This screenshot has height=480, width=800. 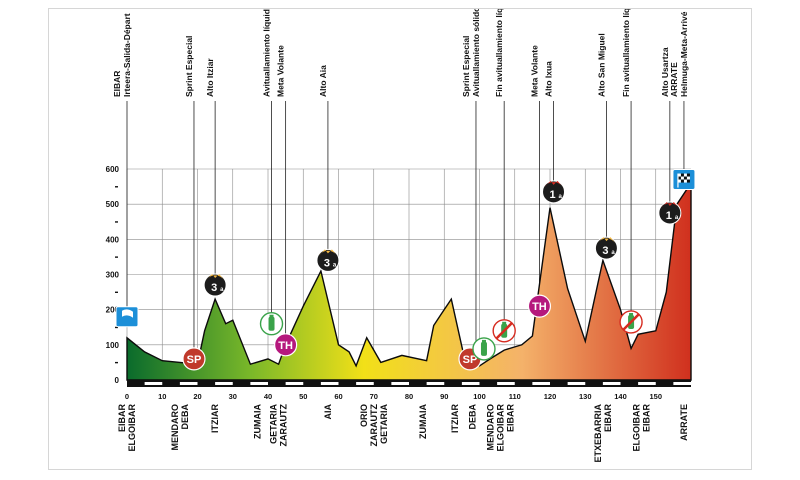 I want to click on bottle-icon, so click(x=483, y=348).